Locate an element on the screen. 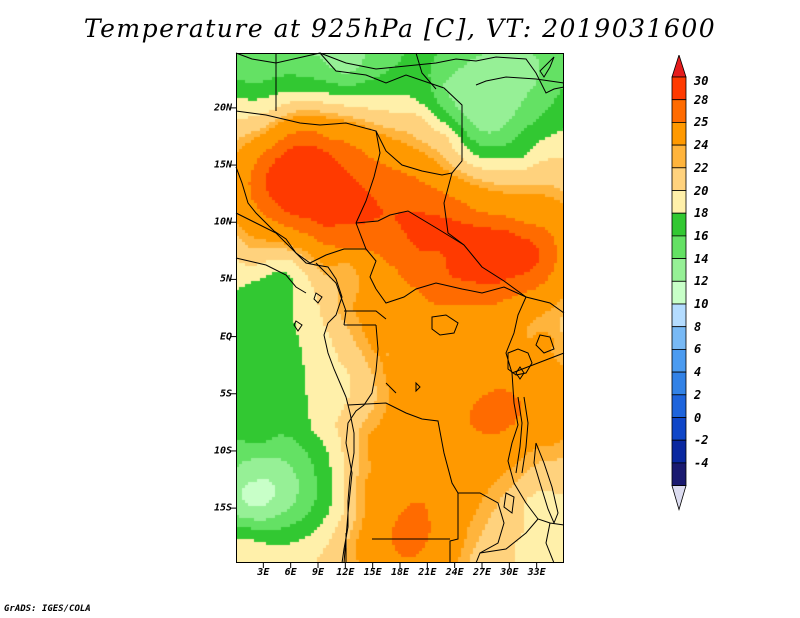 The height and width of the screenshot is (618, 800). legend-label: 30 is located at coordinates (701, 81).